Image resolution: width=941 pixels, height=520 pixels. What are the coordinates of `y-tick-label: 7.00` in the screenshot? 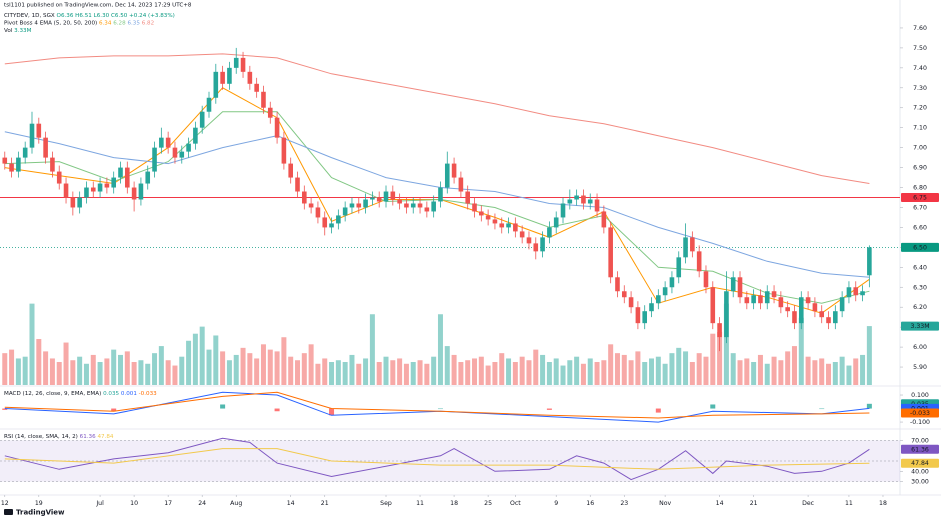 It's located at (920, 148).